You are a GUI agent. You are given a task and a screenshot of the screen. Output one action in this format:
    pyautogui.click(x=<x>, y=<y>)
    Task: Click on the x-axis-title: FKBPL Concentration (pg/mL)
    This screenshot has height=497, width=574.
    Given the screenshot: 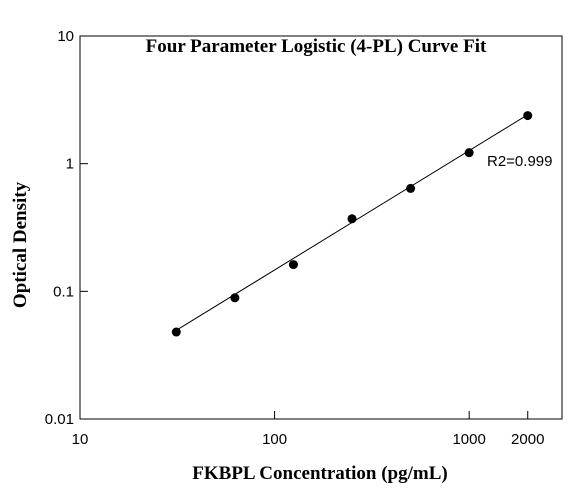 What is the action you would take?
    pyautogui.click(x=319, y=473)
    